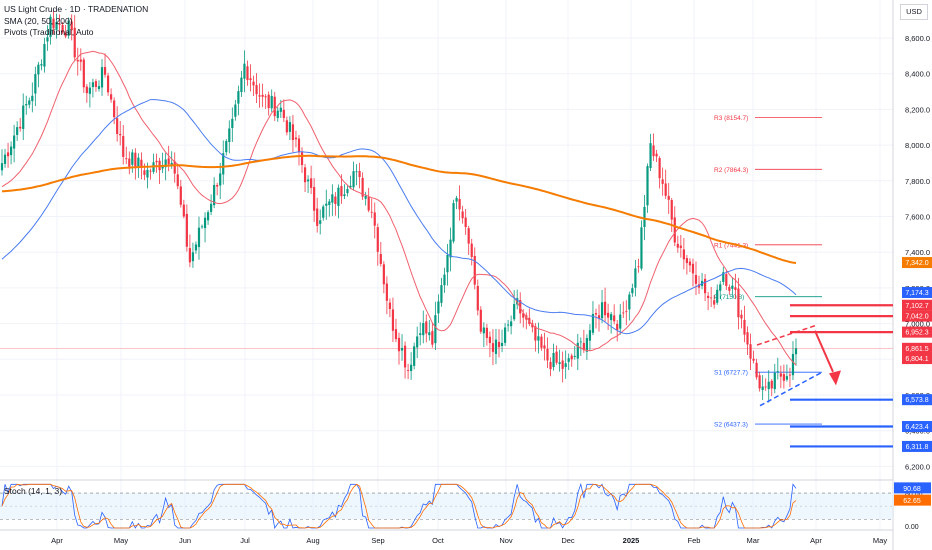 The image size is (932, 550). Describe the element at coordinates (835, 378) in the screenshot. I see `arrow-head-icon` at that location.